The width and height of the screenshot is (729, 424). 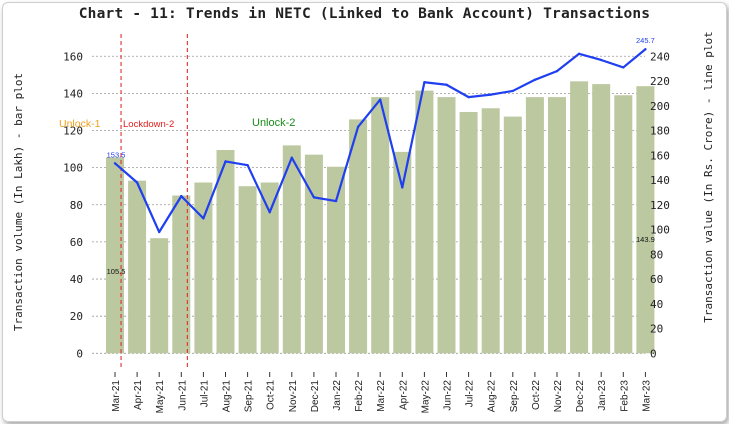 What do you see at coordinates (116, 154) in the screenshot?
I see `line-data-label: 153.5` at bounding box center [116, 154].